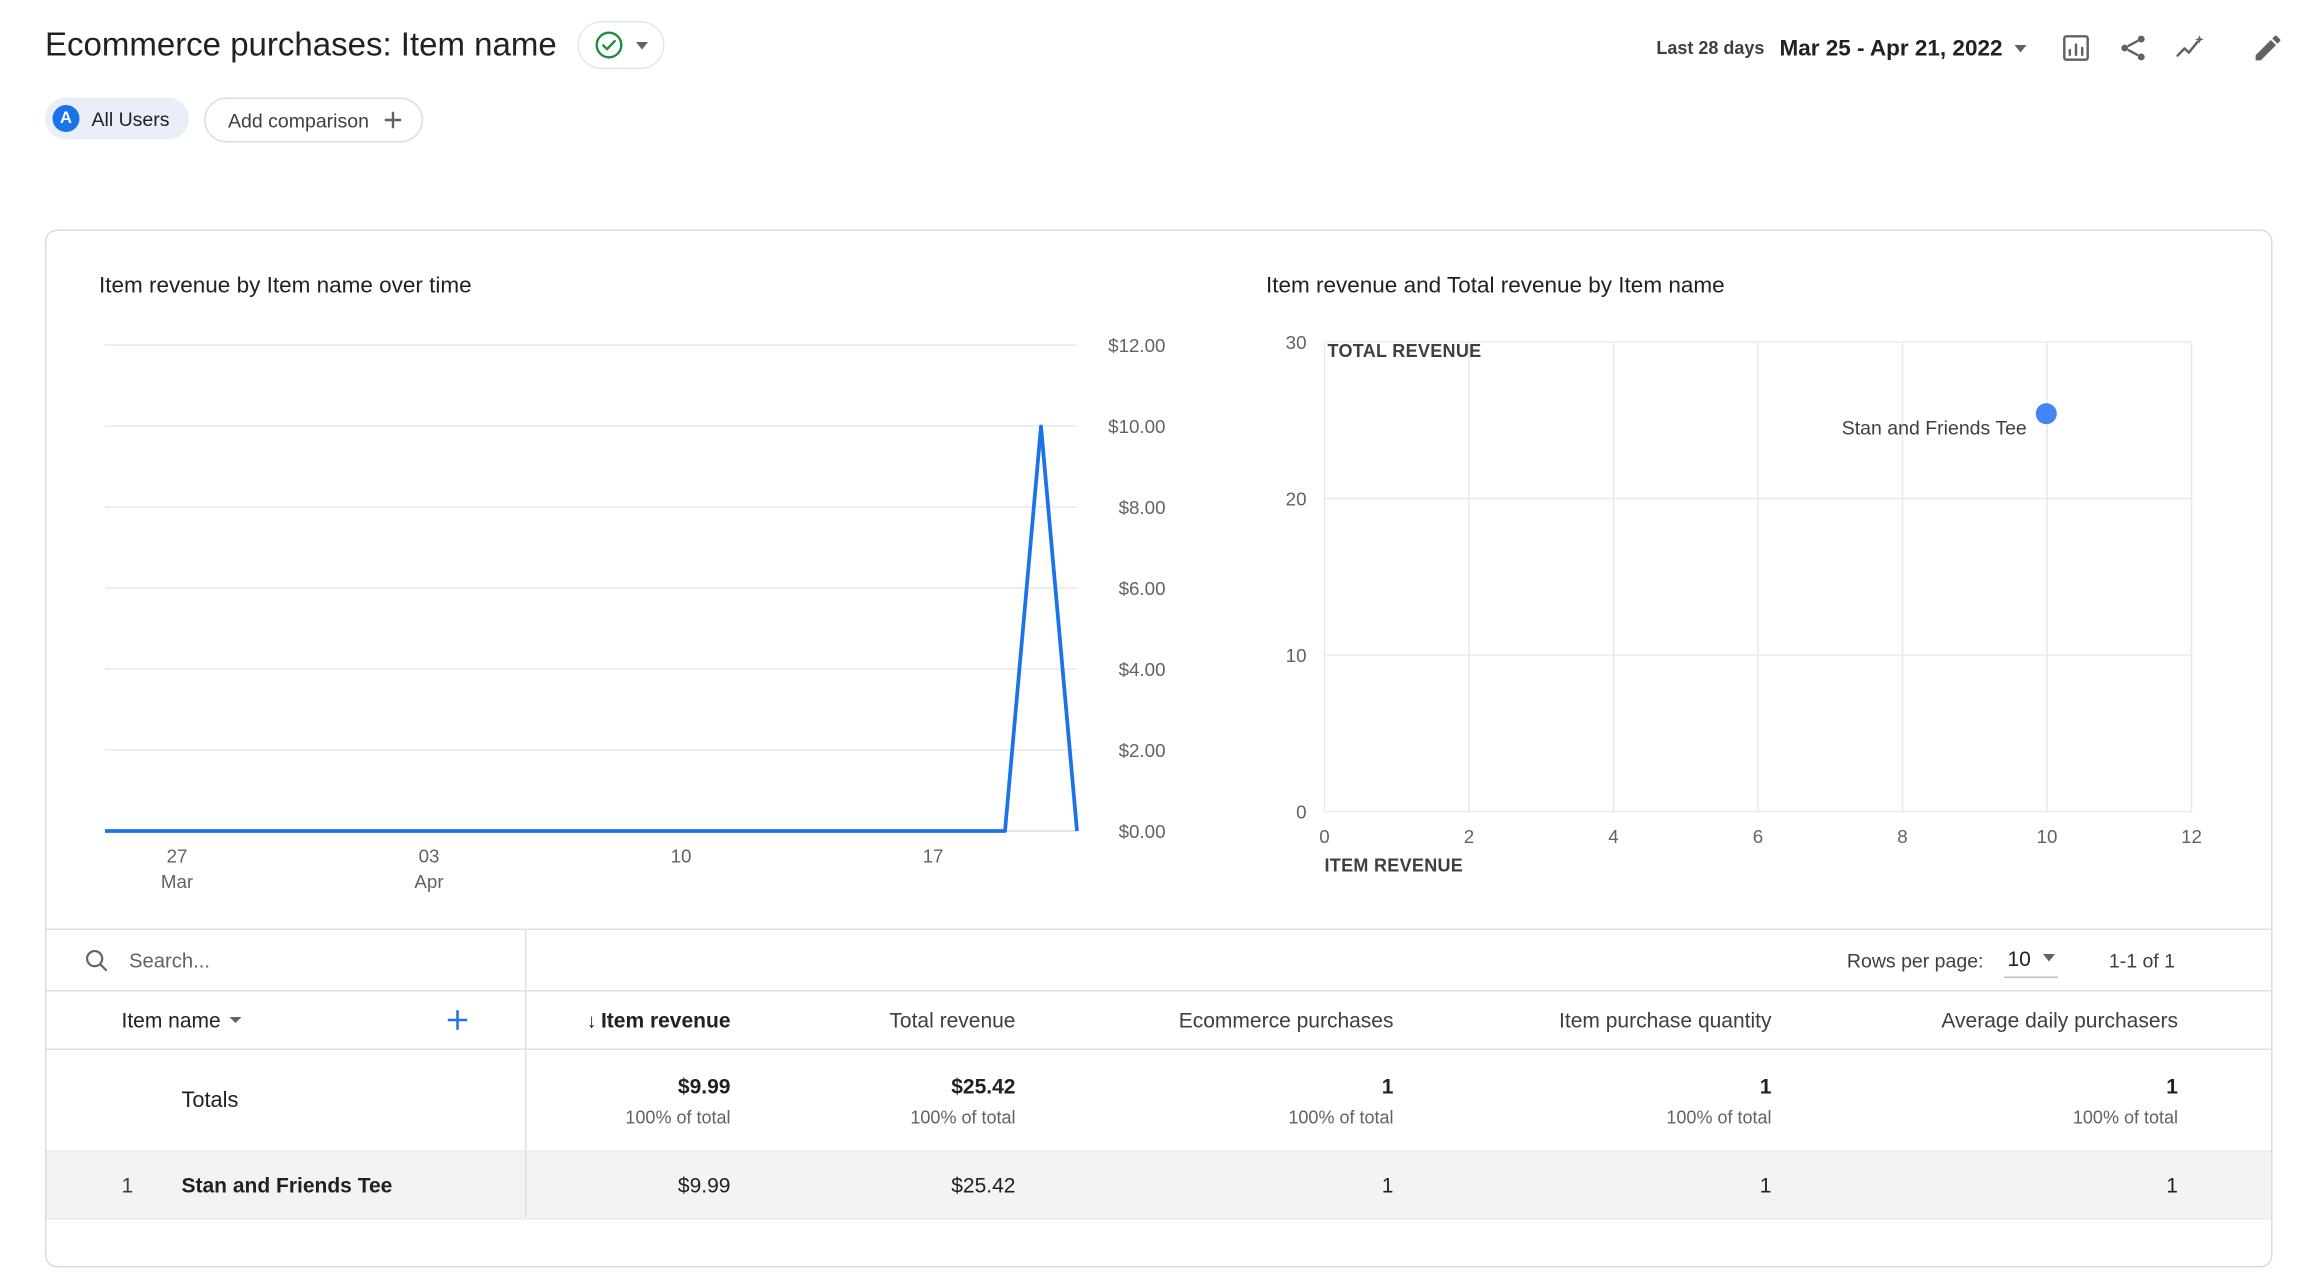 This screenshot has height=1275, width=2318. I want to click on share-icon, so click(2133, 48).